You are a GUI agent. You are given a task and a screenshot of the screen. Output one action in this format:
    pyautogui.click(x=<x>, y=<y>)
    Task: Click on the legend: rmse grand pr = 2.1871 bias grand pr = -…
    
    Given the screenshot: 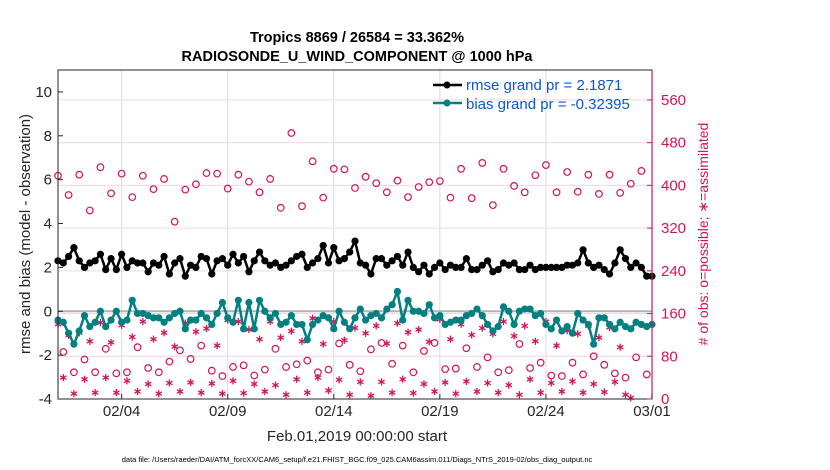 What is the action you would take?
    pyautogui.click(x=531, y=95)
    